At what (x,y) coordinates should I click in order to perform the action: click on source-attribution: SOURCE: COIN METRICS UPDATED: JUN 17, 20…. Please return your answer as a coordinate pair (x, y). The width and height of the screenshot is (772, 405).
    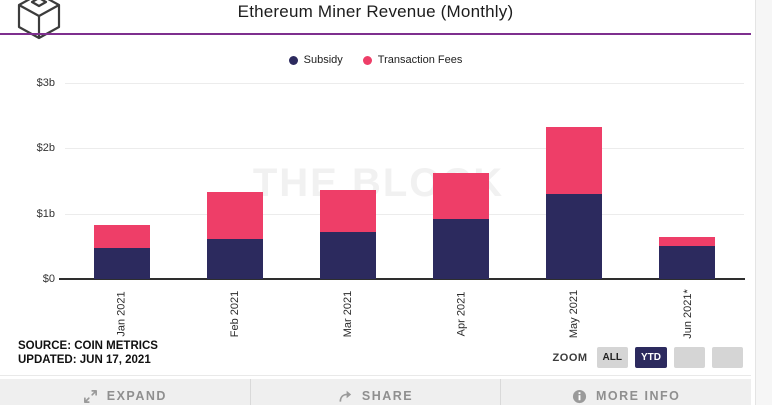
    Looking at the image, I should click on (88, 353).